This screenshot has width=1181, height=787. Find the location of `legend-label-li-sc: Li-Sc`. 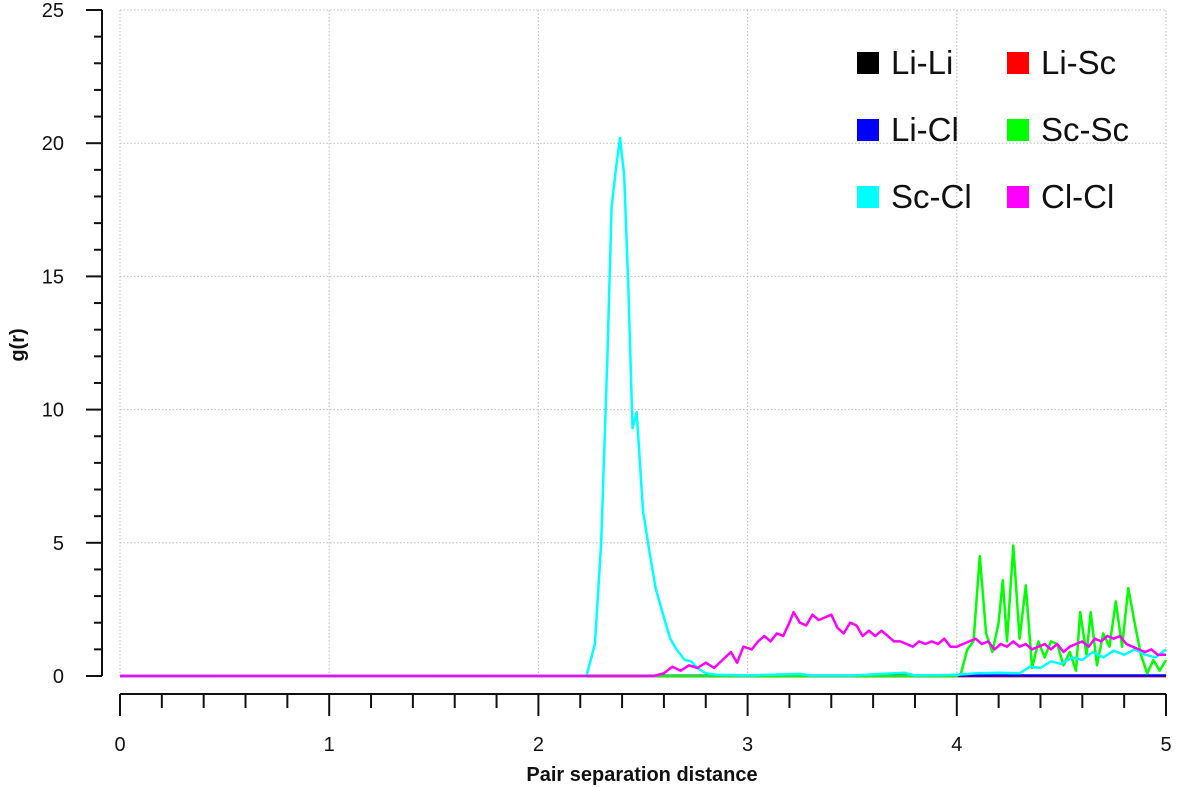

legend-label-li-sc: Li-Sc is located at coordinates (1078, 62).